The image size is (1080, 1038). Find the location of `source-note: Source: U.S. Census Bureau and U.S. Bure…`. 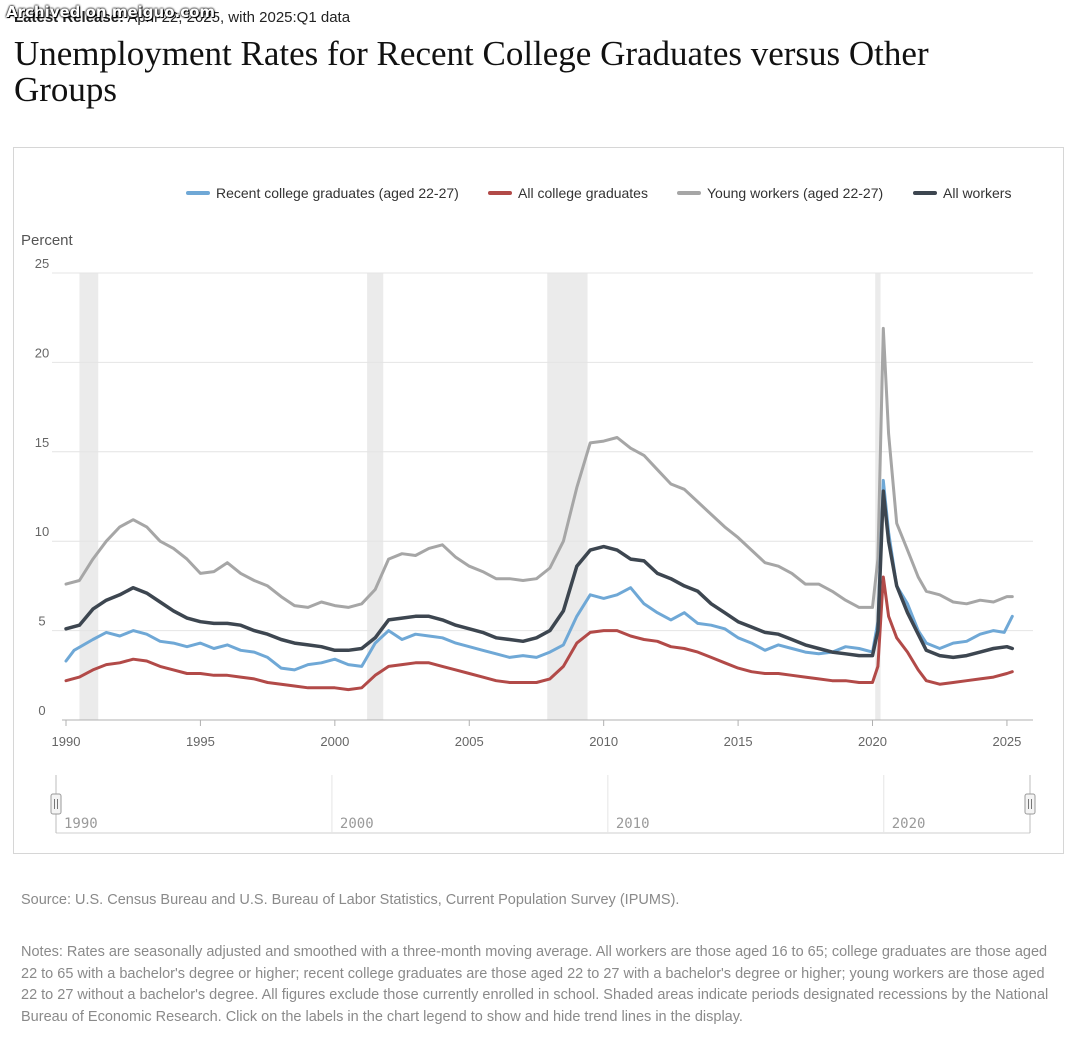

source-note: Source: U.S. Census Bureau and U.S. Bure… is located at coordinates (350, 900).